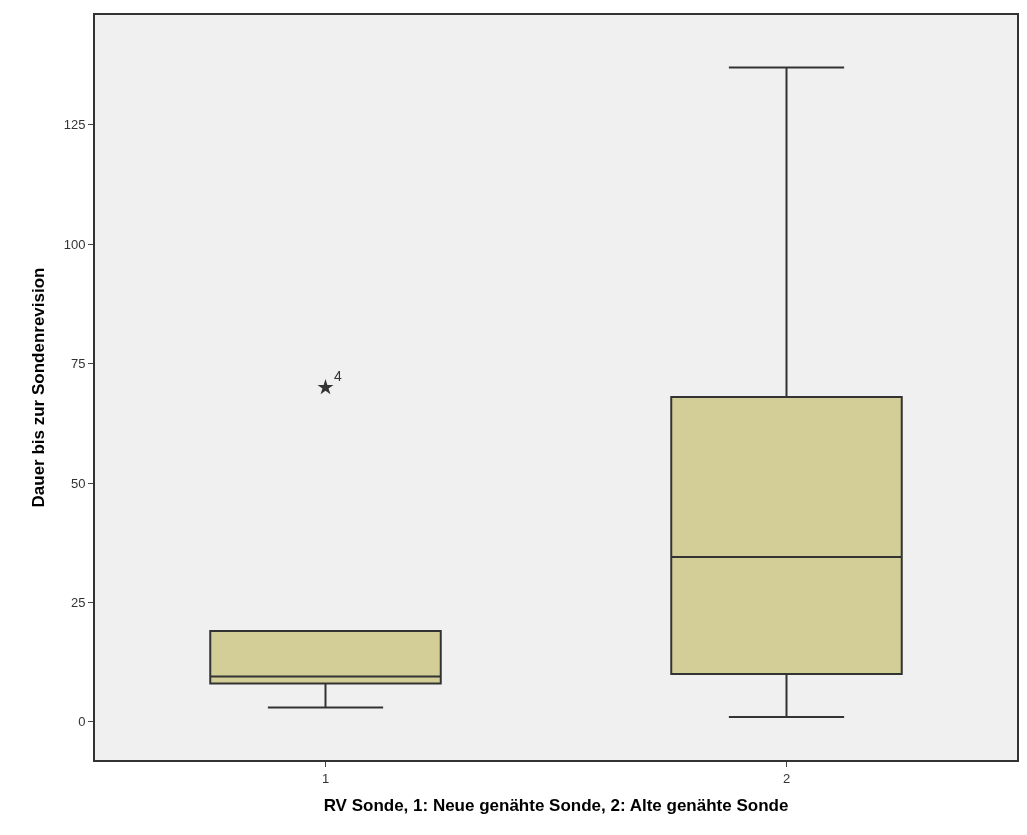 This screenshot has width=1027, height=835. Describe the element at coordinates (38, 387) in the screenshot. I see `y-axis-title: Dauer bis zur Sondenrevision` at that location.